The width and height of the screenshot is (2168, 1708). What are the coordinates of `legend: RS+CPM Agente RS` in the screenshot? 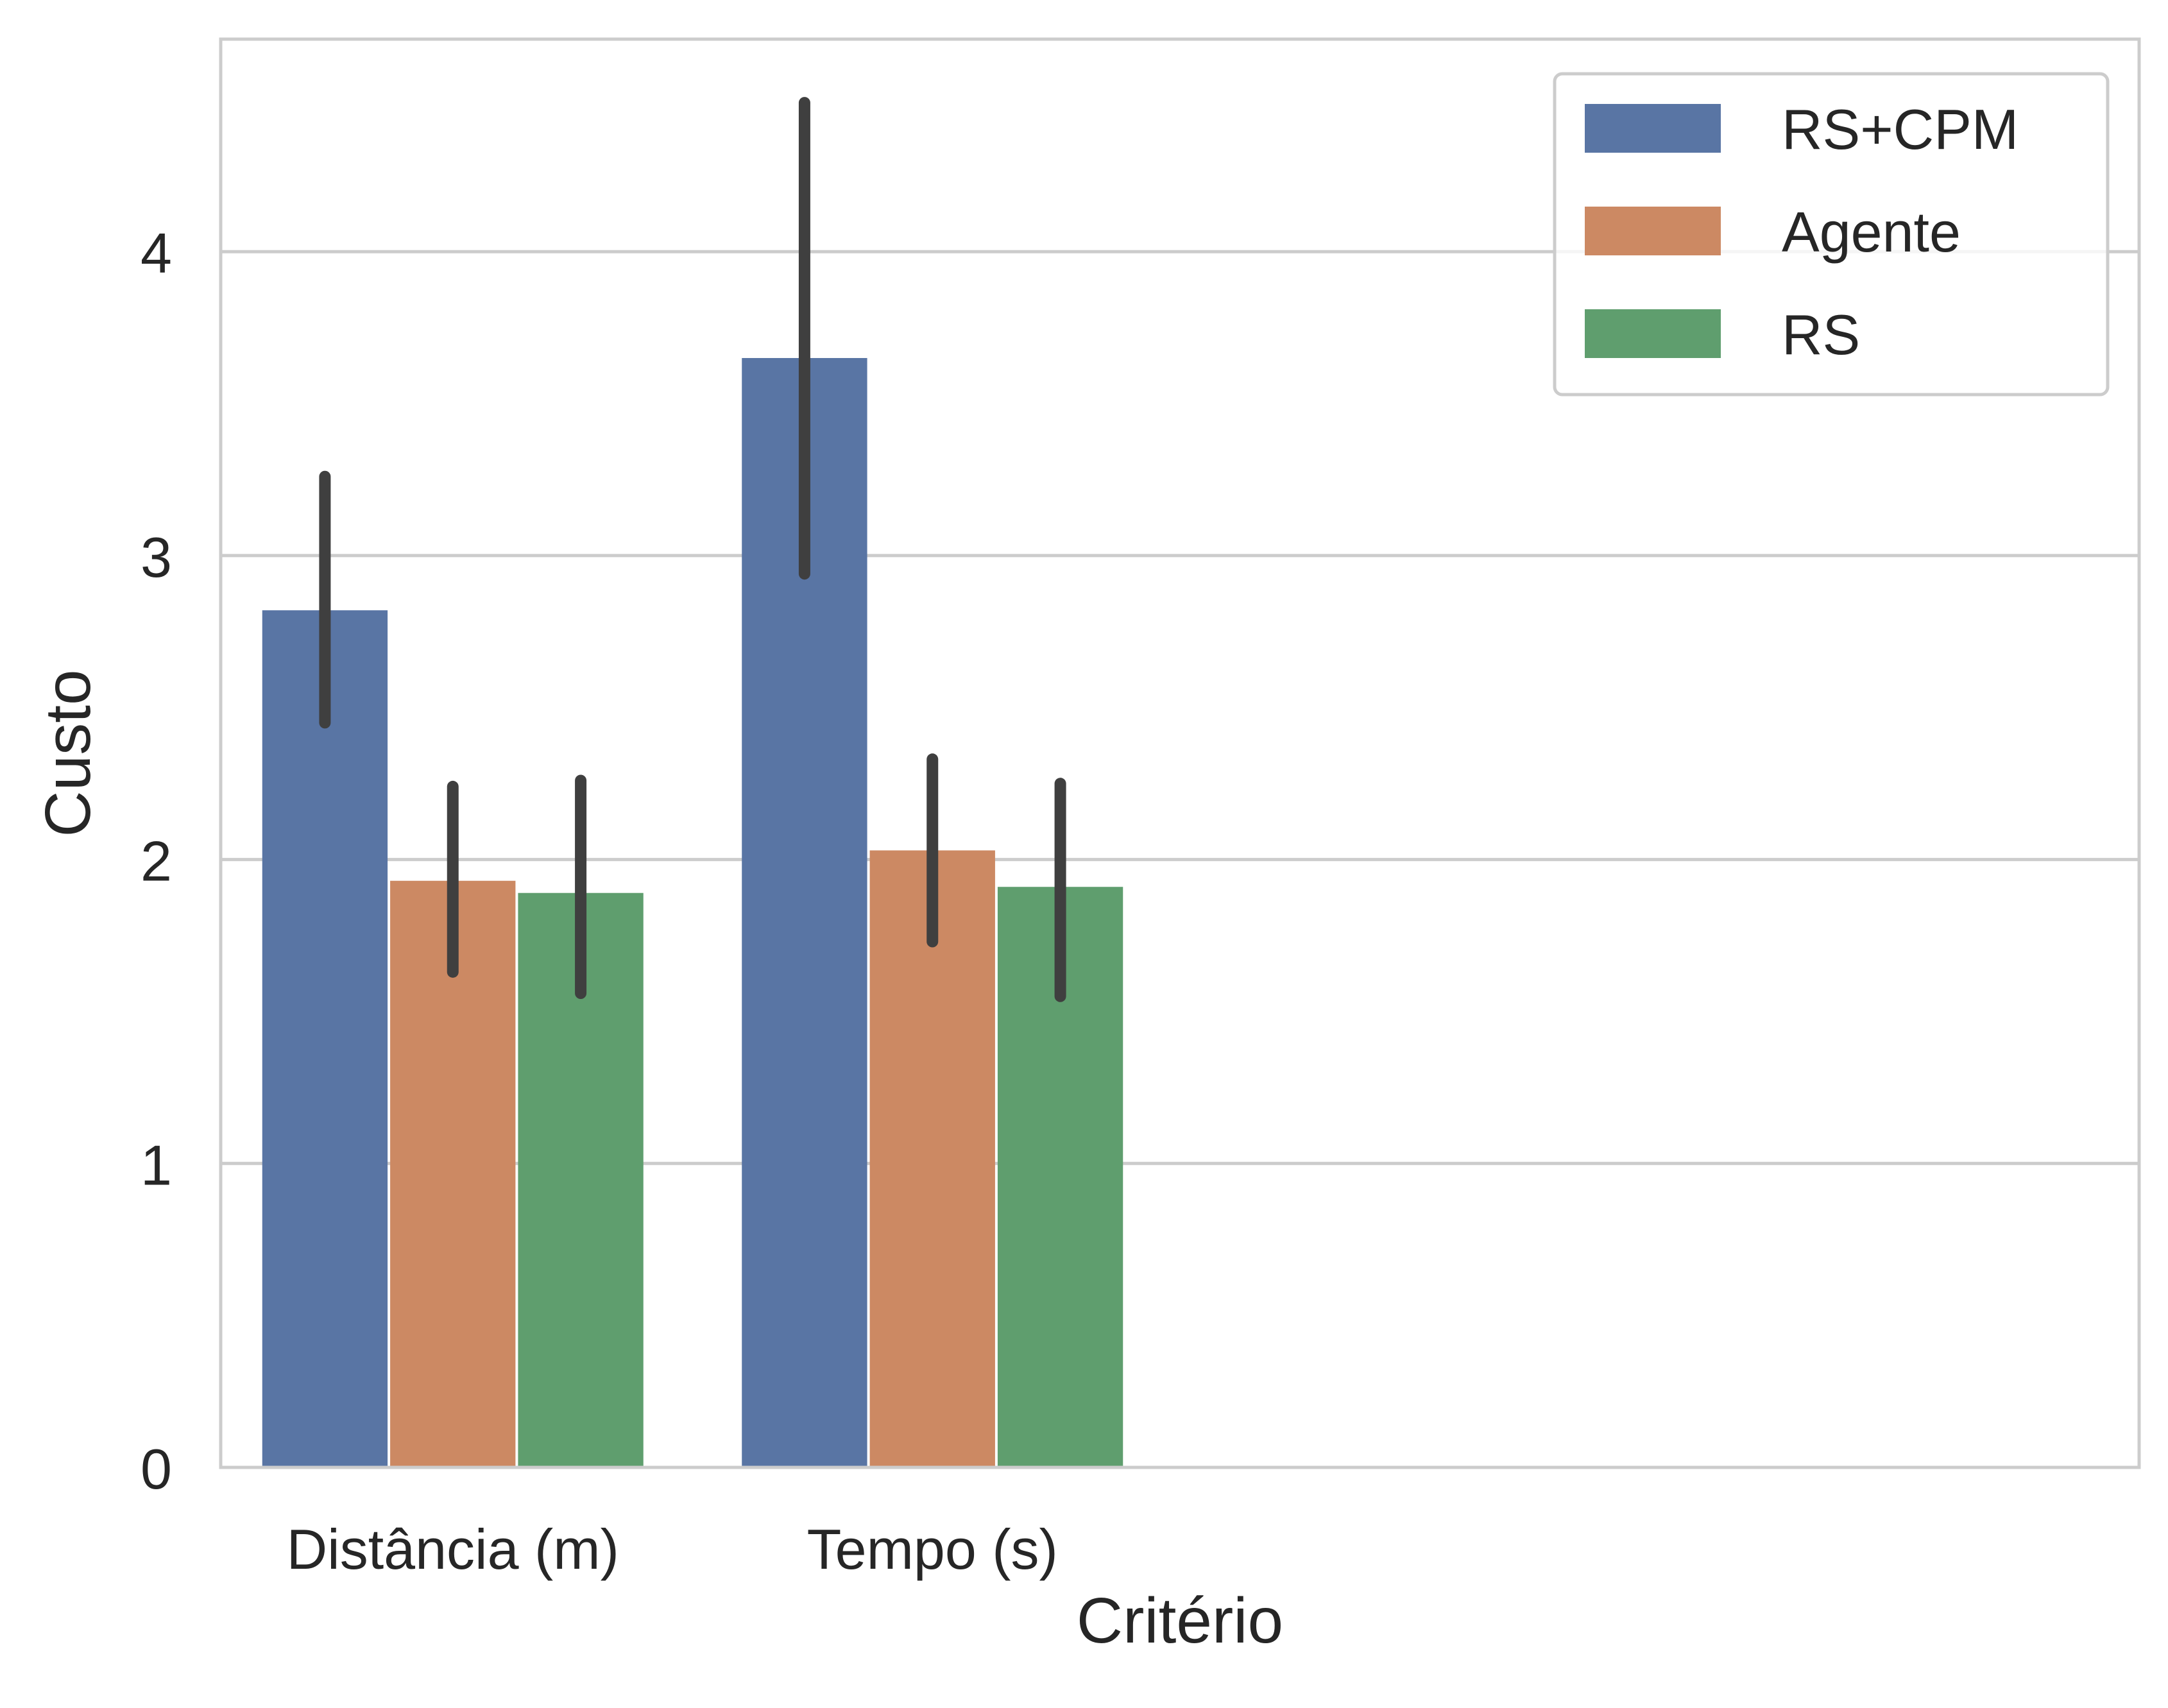 It's located at (1832, 234).